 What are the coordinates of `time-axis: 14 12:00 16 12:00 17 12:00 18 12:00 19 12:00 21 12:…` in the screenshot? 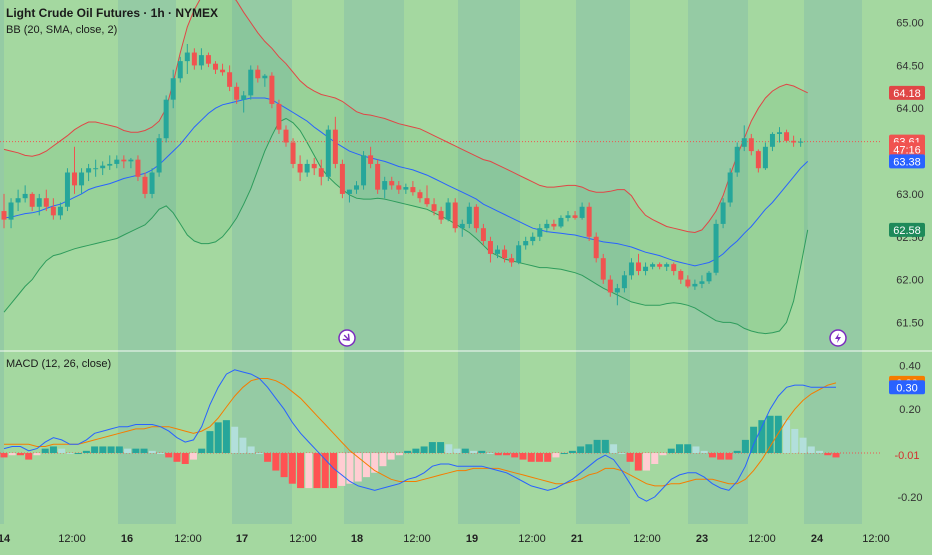 It's located at (445, 539).